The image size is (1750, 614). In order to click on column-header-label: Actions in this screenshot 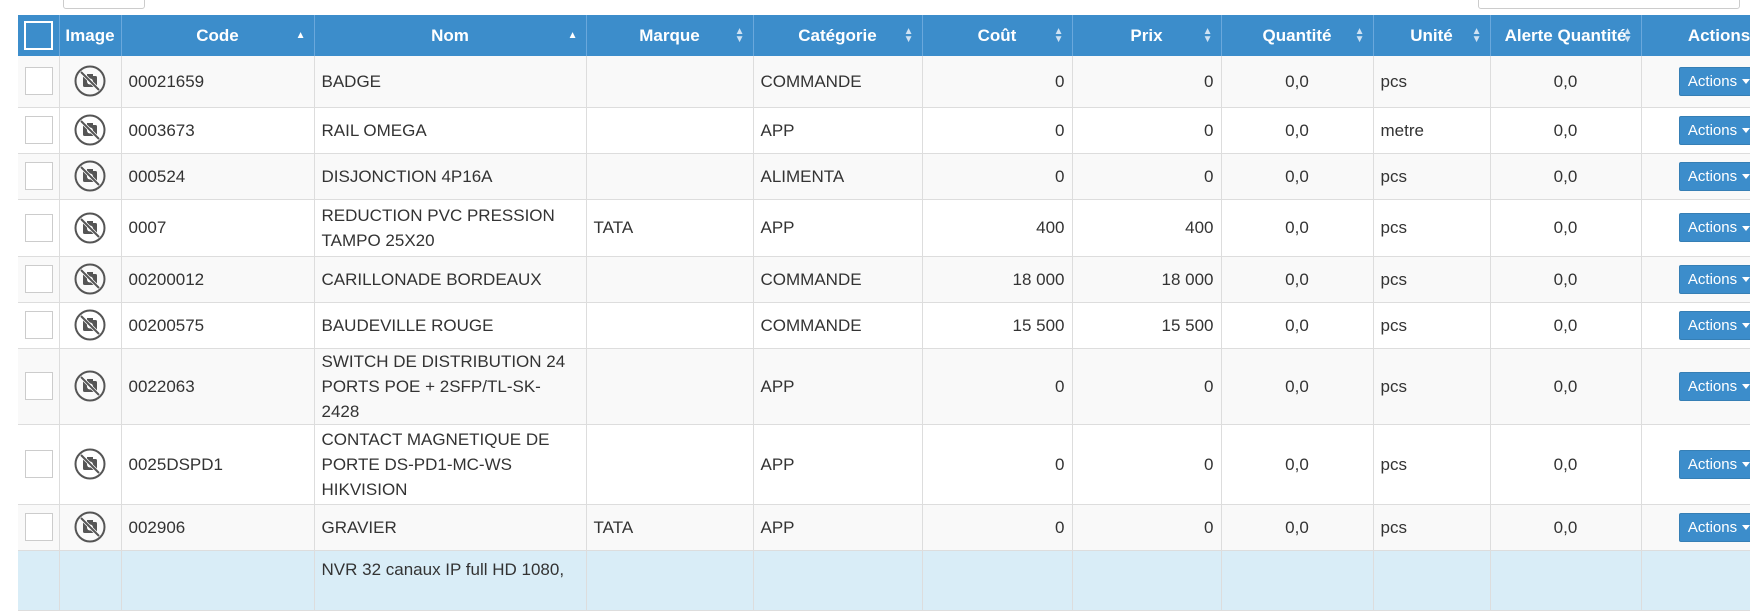, I will do `click(1718, 35)`.